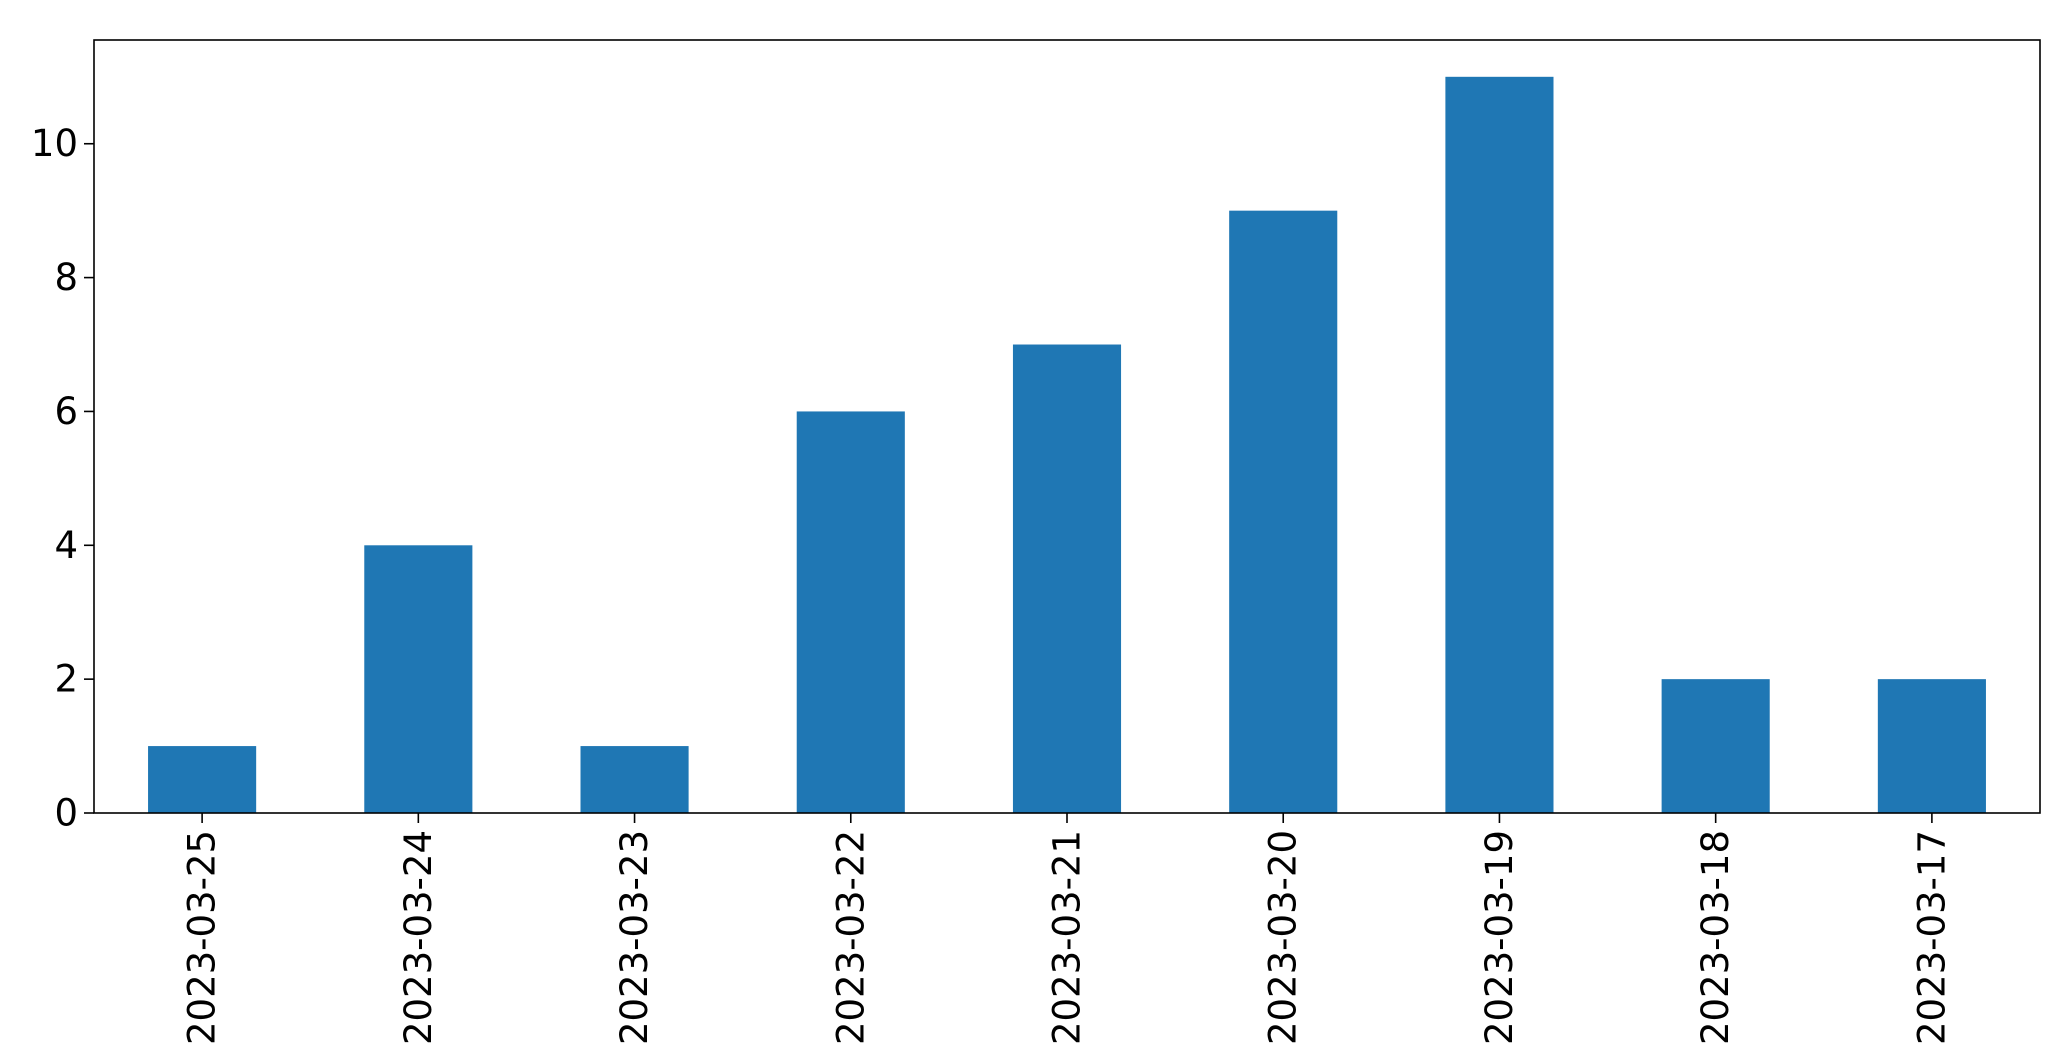 This screenshot has height=1061, width=2071. Describe the element at coordinates (1715, 937) in the screenshot. I see `x-tick-label: 2023-03-18` at that location.